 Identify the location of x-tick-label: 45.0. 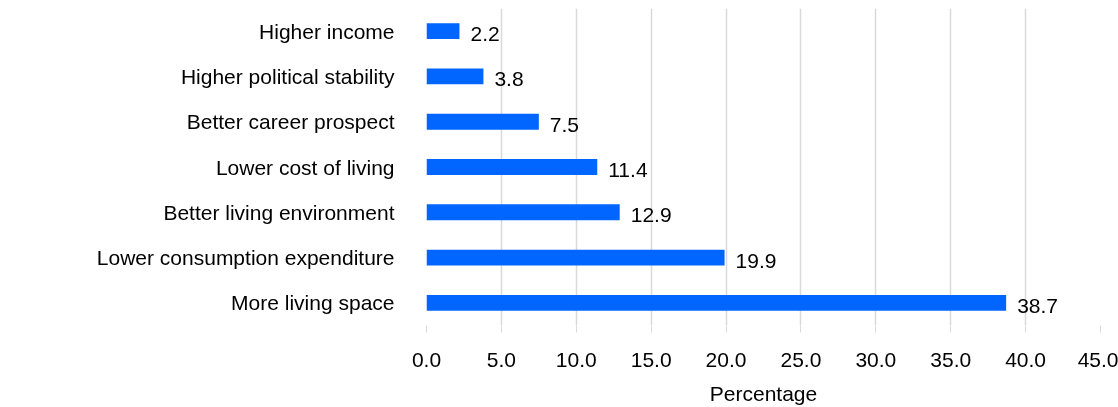
(1097, 359).